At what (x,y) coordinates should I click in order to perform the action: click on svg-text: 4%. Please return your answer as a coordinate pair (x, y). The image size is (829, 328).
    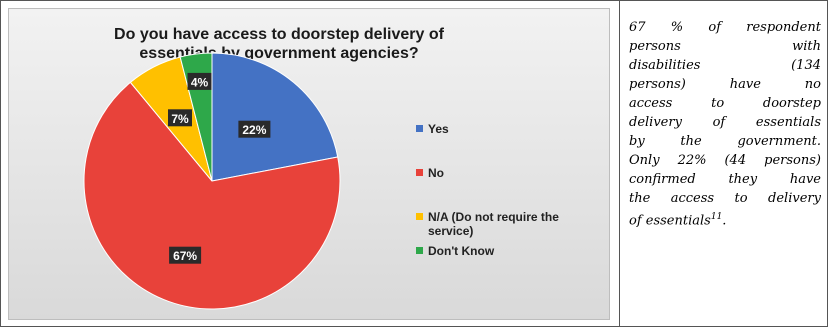
    Looking at the image, I should click on (200, 82).